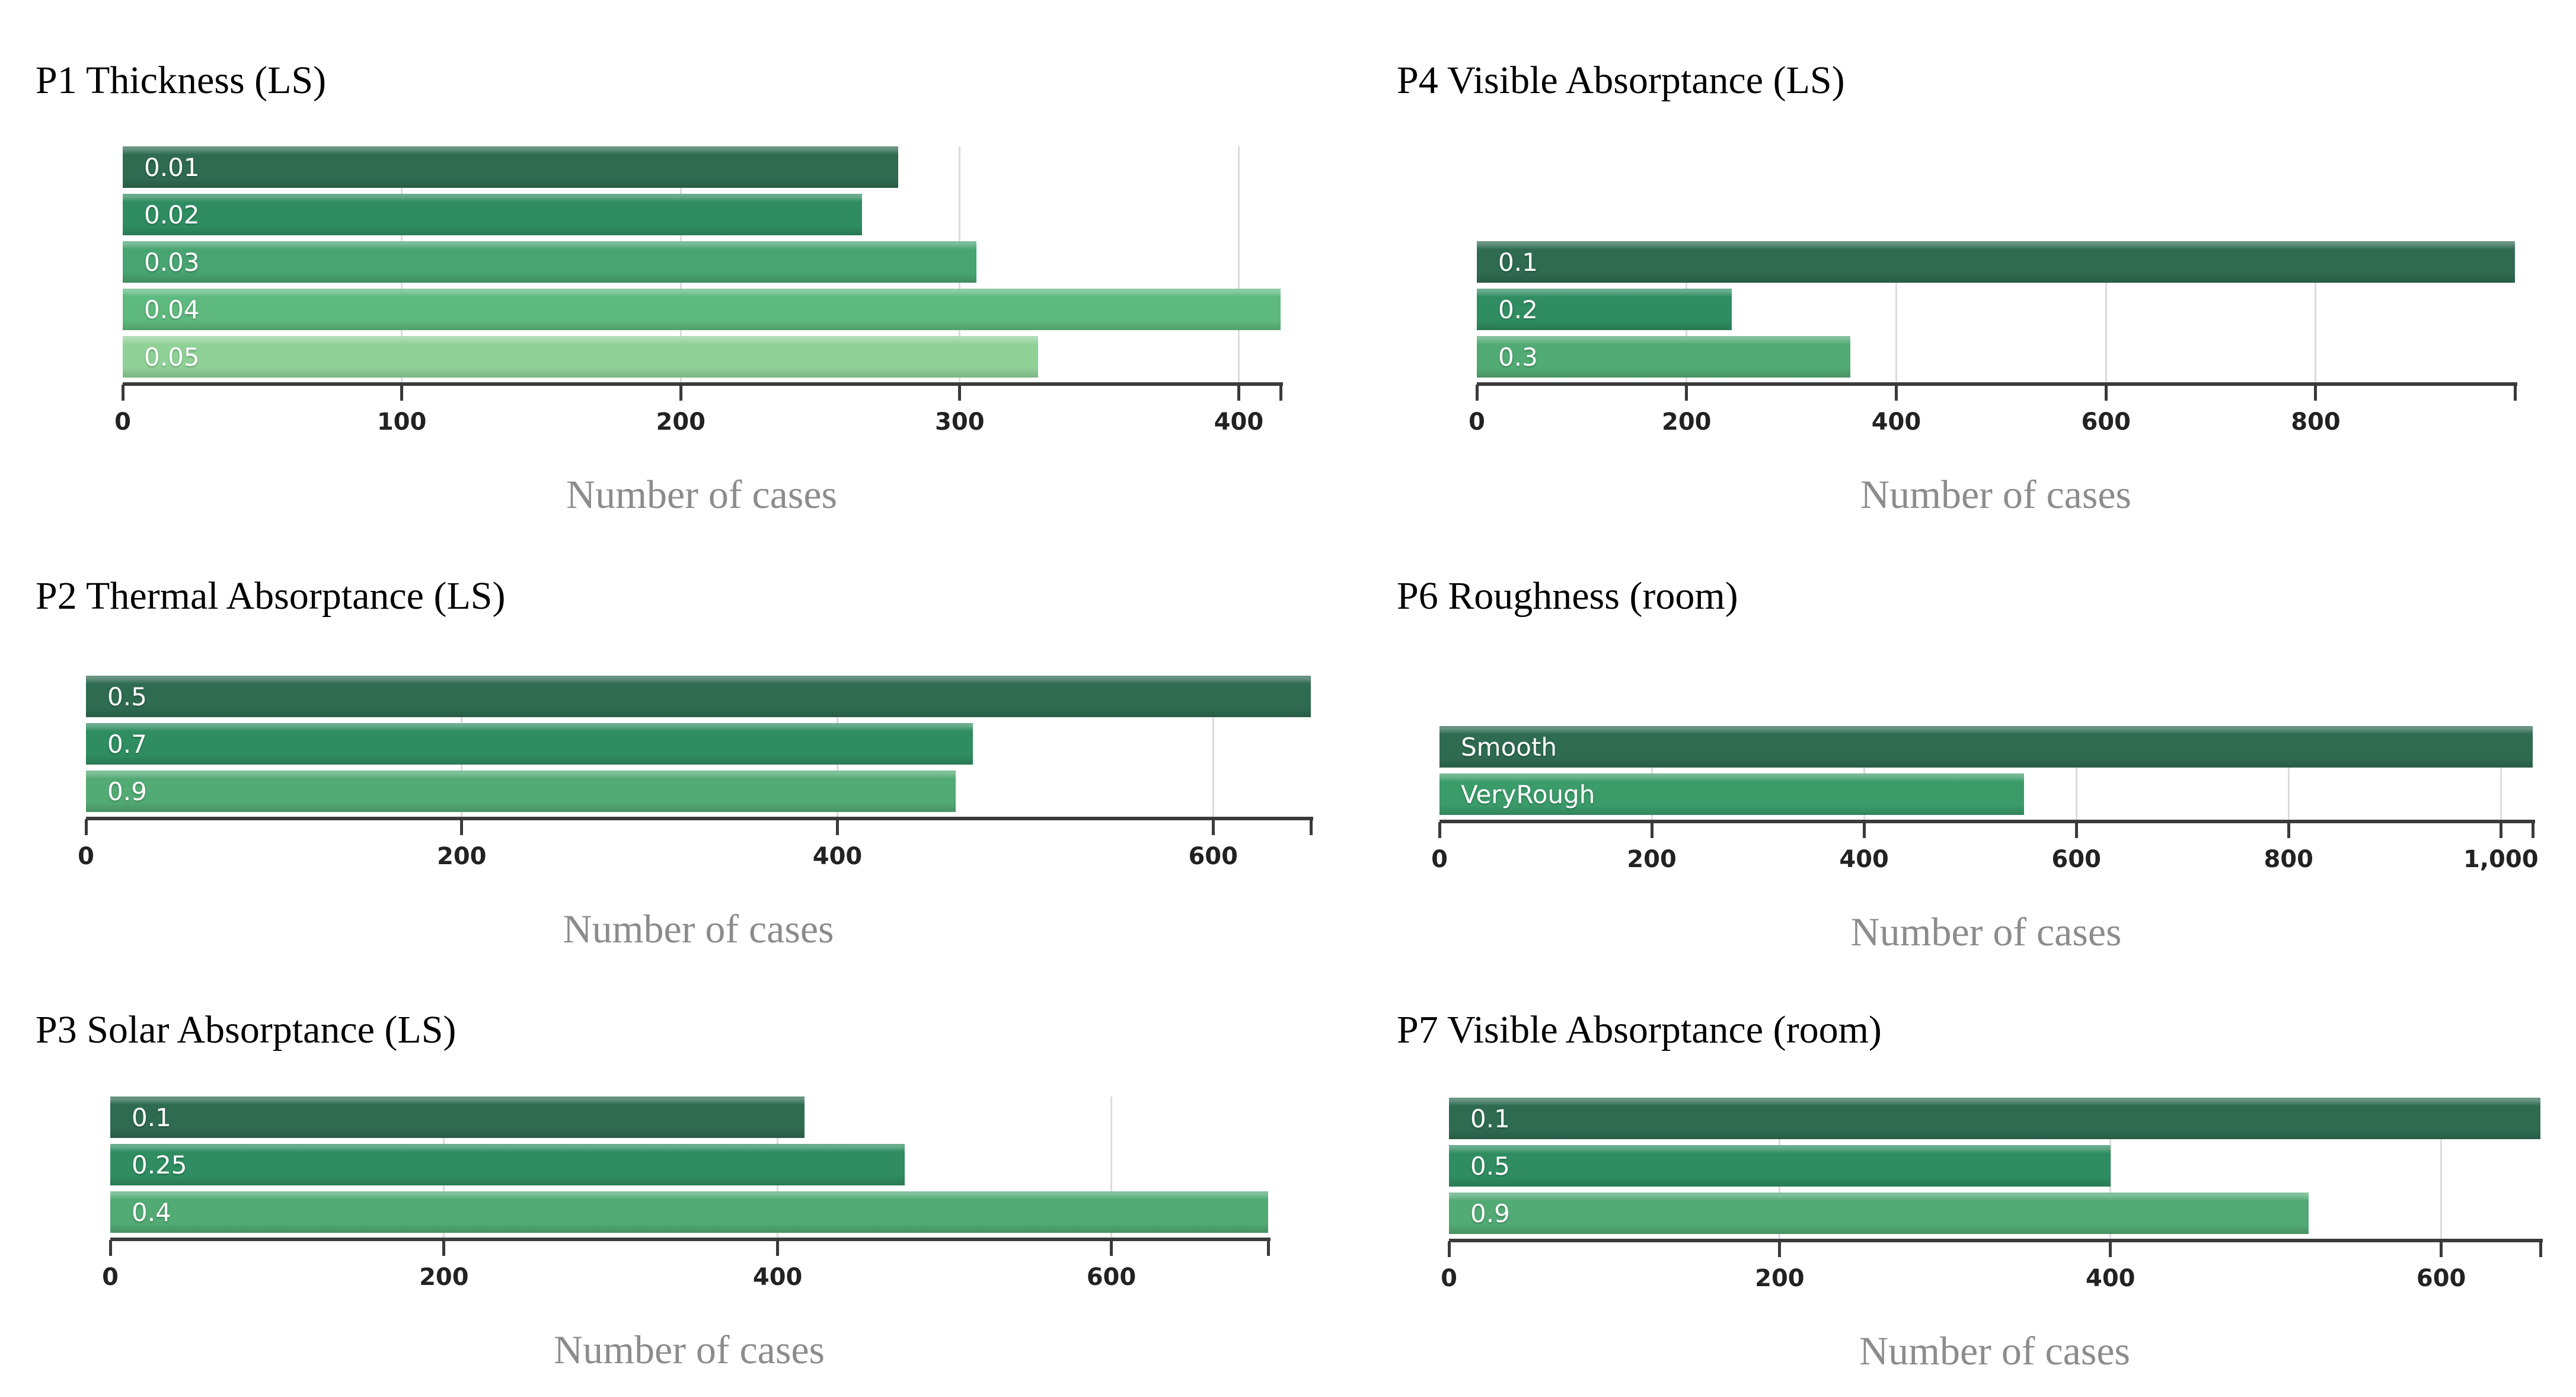 Image resolution: width=2576 pixels, height=1397 pixels. What do you see at coordinates (702, 264) in the screenshot?
I see `plot-area: 0.01 0.02 0.03 0.04 0.05` at bounding box center [702, 264].